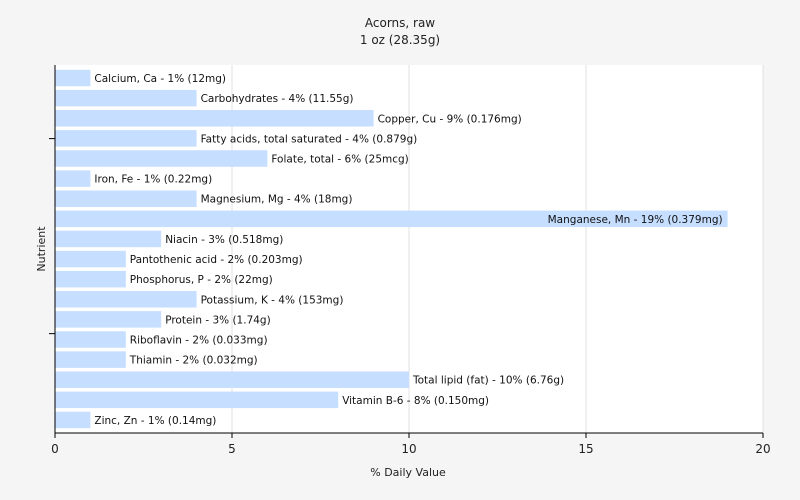  I want to click on bar-label: Niacin - 3% (0.518mg), so click(224, 240).